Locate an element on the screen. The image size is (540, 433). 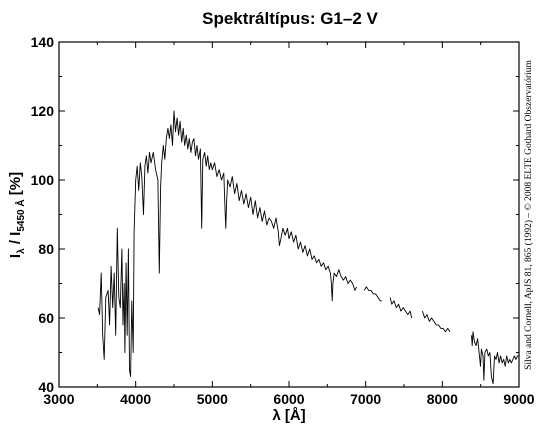
y-axis-label-main: I is located at coordinates (15, 256).